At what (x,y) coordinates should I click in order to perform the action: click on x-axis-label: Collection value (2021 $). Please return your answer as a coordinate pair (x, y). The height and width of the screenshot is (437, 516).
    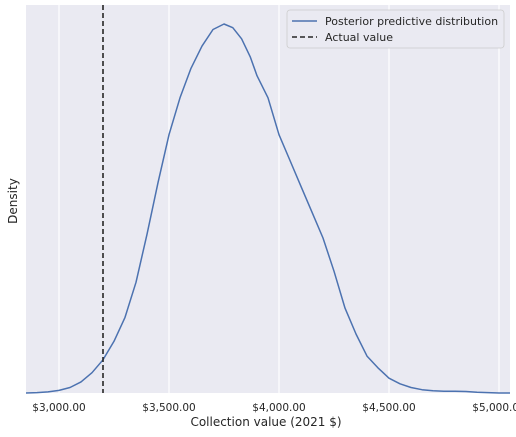
    Looking at the image, I should click on (265, 422).